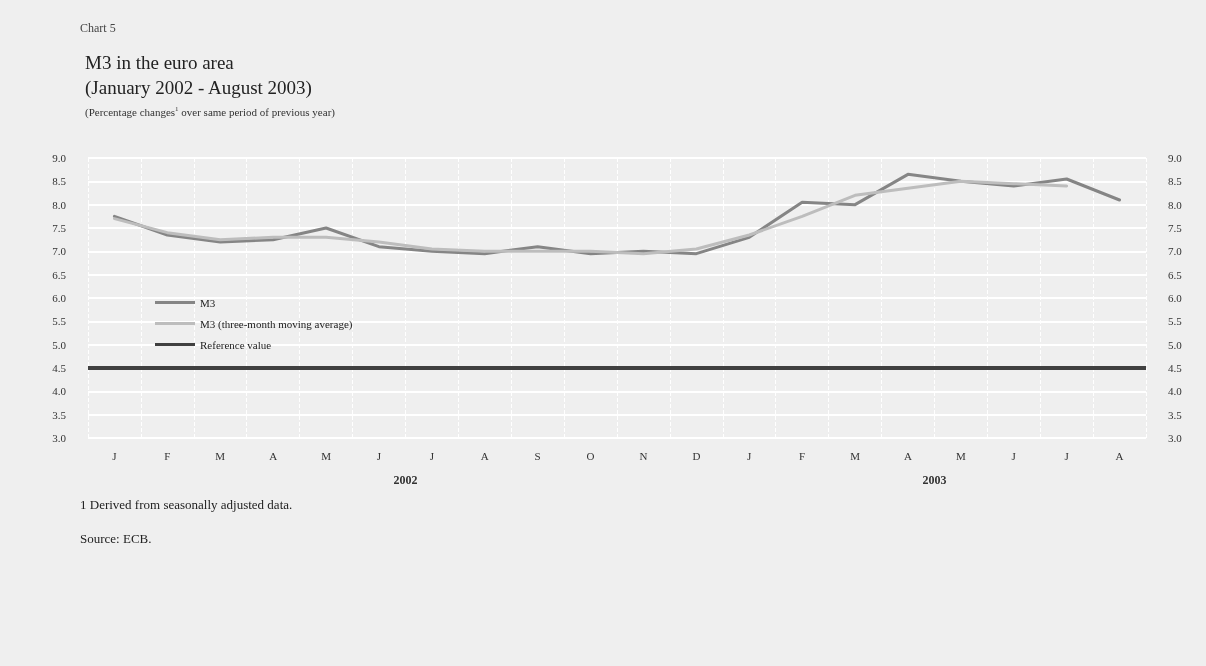  What do you see at coordinates (1175, 228) in the screenshot?
I see `y2-tick-label: 7.5` at bounding box center [1175, 228].